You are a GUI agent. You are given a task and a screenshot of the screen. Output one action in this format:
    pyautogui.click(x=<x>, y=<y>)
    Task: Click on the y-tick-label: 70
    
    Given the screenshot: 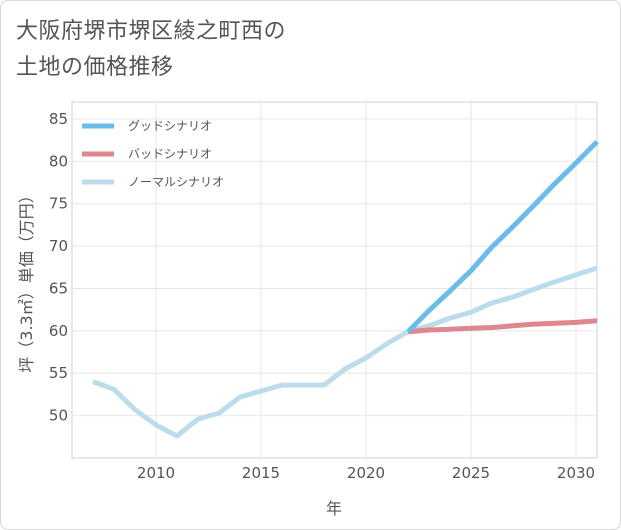 What is the action you would take?
    pyautogui.click(x=58, y=246)
    